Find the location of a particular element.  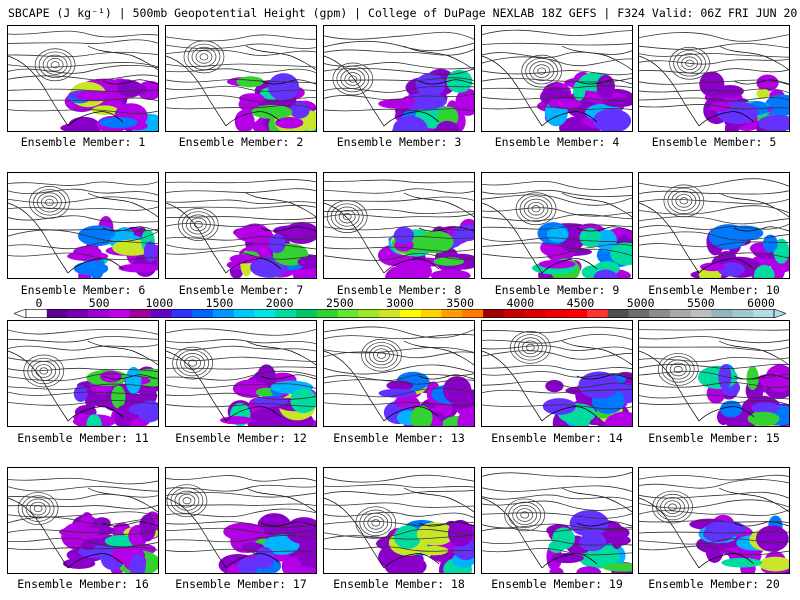

colorbar-tick-label: 4000 is located at coordinates (520, 303).